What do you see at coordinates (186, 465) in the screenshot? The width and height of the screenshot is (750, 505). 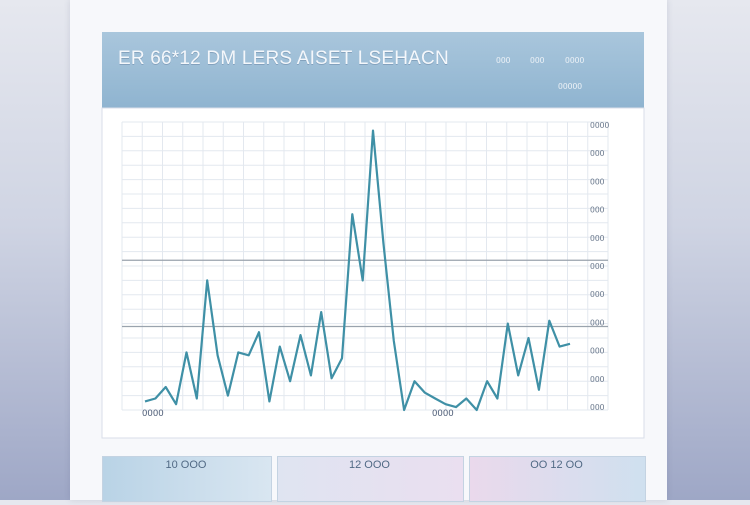 I see `summary-card-1-label: 10 ООО` at bounding box center [186, 465].